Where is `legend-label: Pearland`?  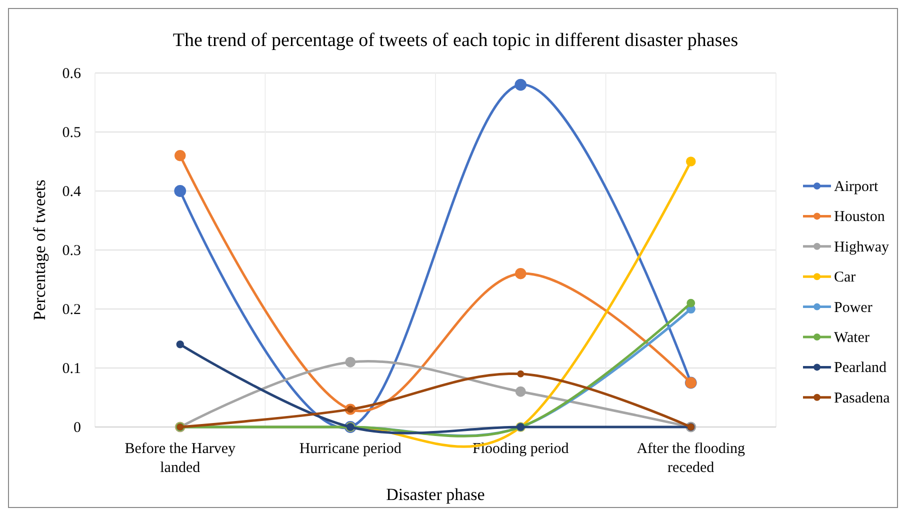
legend-label: Pearland is located at coordinates (860, 368).